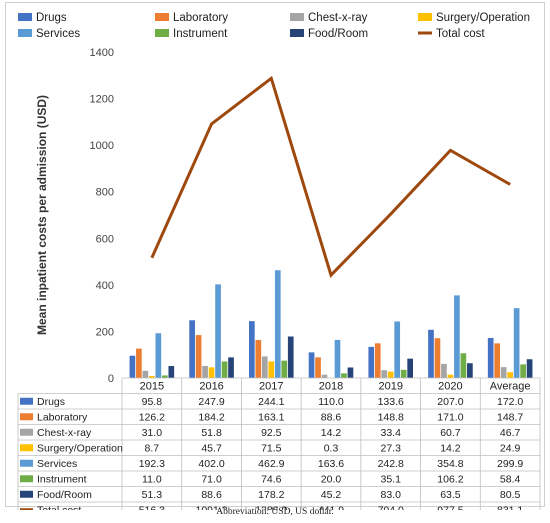  What do you see at coordinates (105, 286) in the screenshot?
I see `y-tick-label: 400` at bounding box center [105, 286].